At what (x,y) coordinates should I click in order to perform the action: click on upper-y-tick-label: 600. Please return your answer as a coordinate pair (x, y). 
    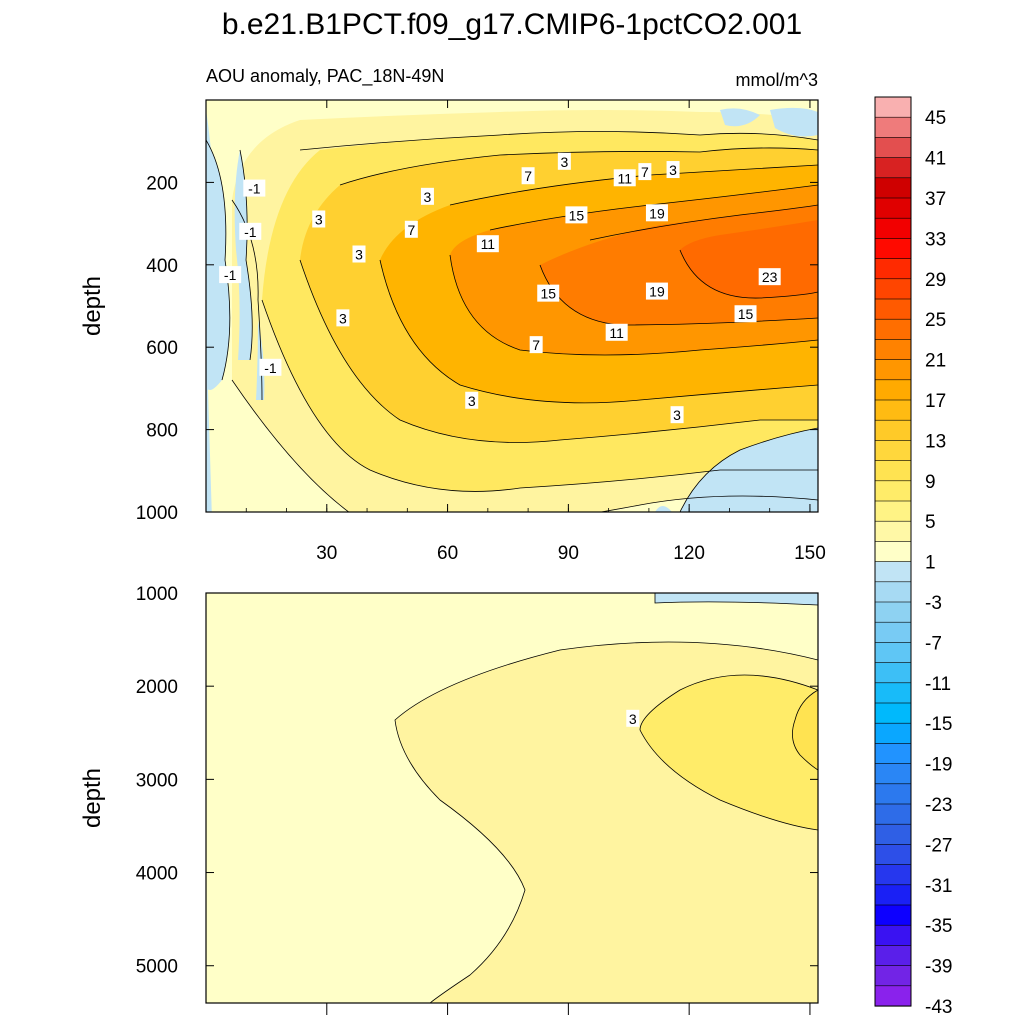
    Looking at the image, I should click on (162, 348).